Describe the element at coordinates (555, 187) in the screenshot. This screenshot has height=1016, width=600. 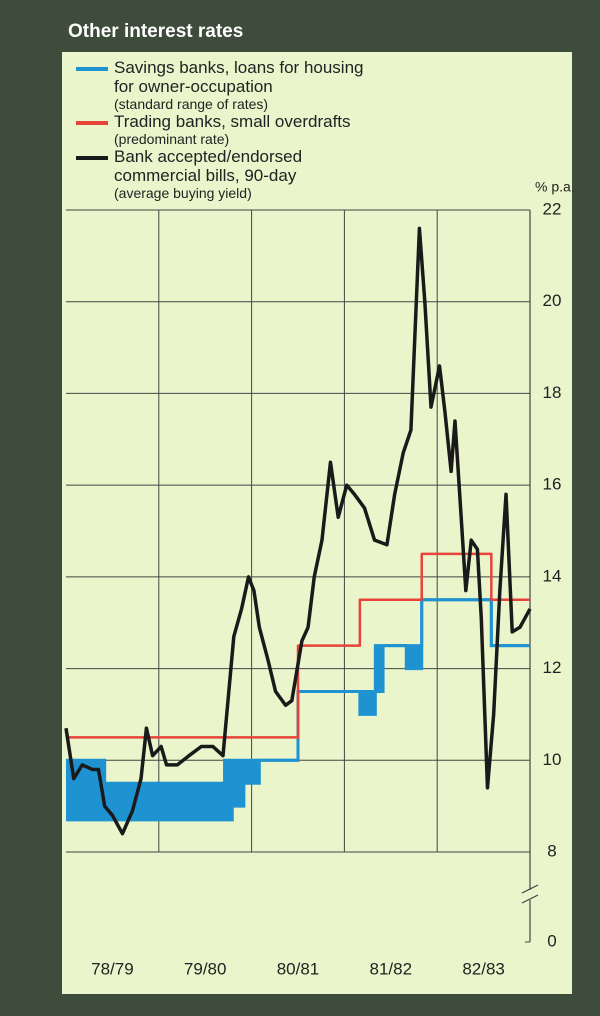
I see `y-axis-label: % p.a.` at that location.